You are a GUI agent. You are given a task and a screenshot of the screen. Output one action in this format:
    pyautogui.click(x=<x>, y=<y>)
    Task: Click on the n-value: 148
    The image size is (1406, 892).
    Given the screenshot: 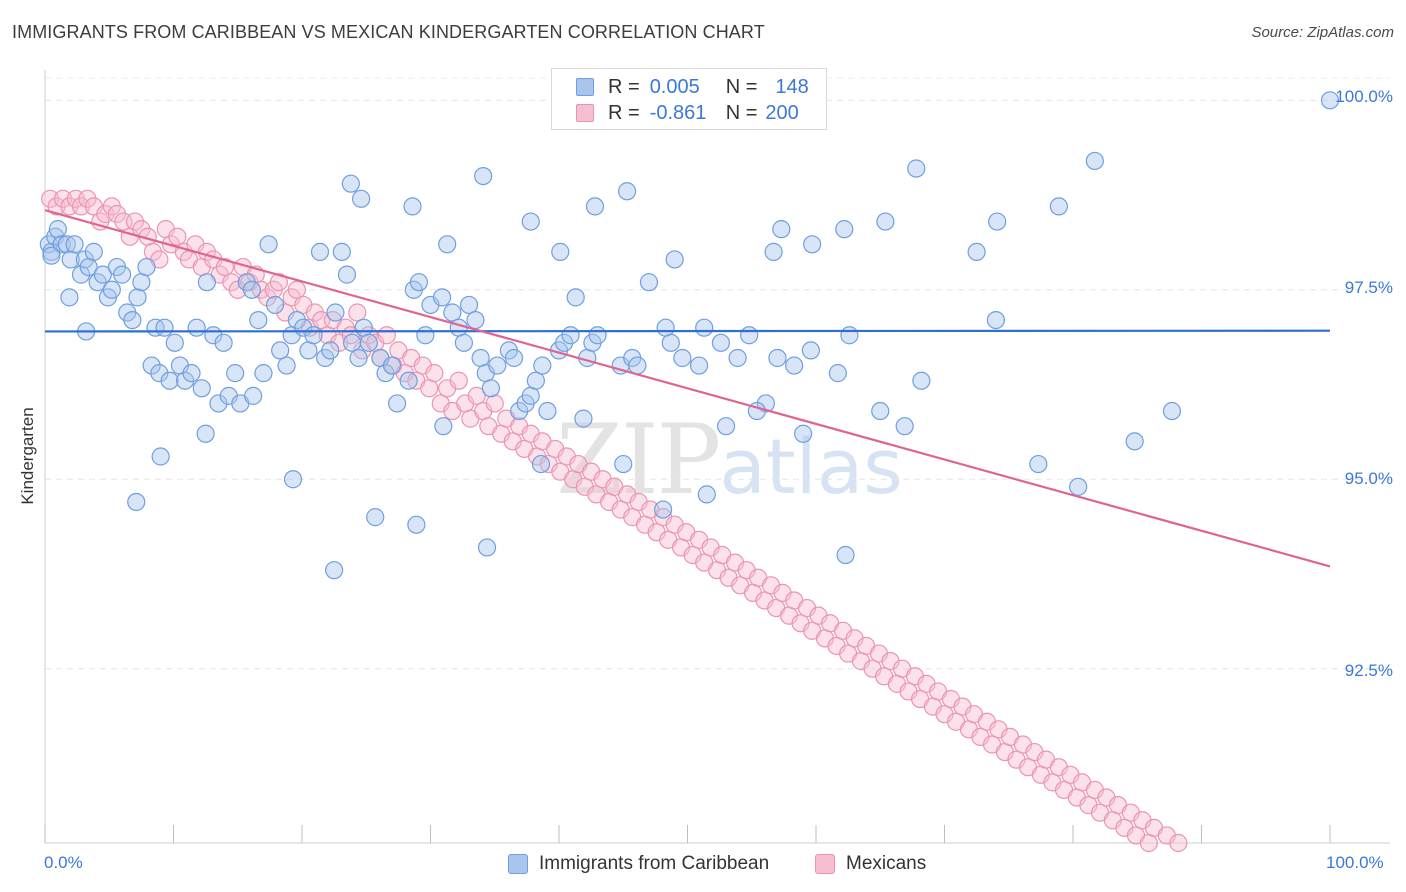 What is the action you would take?
    pyautogui.click(x=792, y=86)
    